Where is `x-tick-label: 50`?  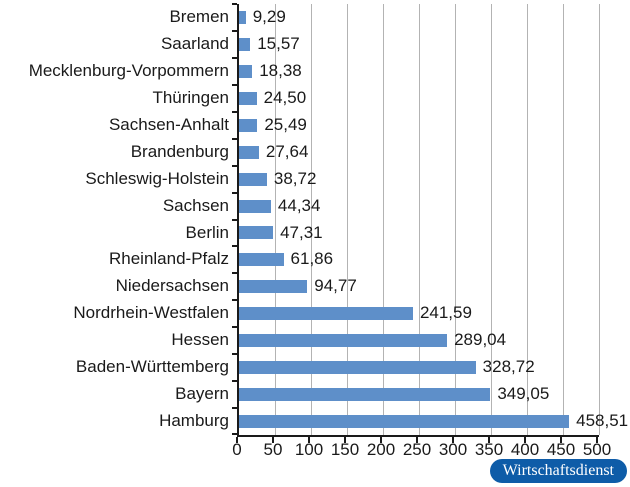
x-tick-label: 50 is located at coordinates (273, 449).